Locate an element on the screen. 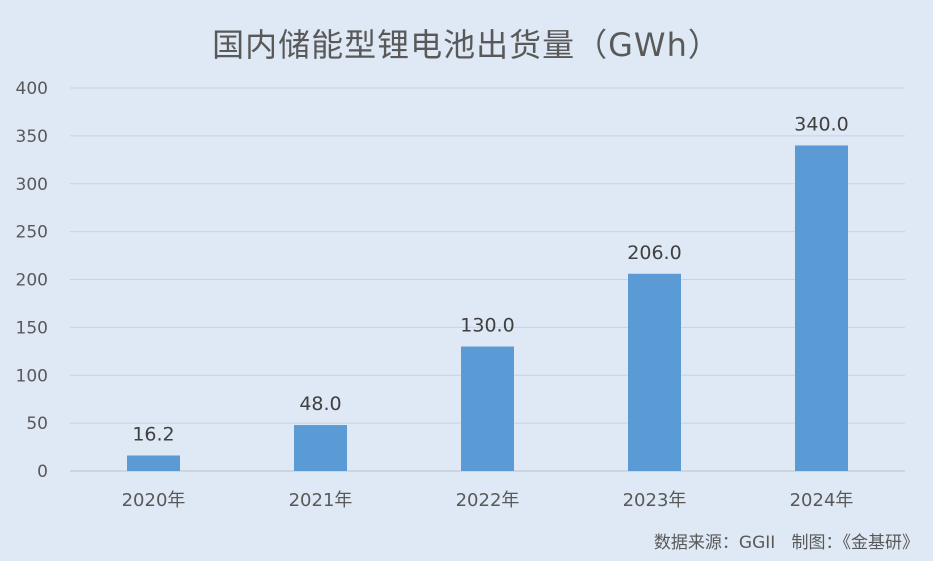 The height and width of the screenshot is (561, 933). data-label: 206.0 is located at coordinates (654, 253).